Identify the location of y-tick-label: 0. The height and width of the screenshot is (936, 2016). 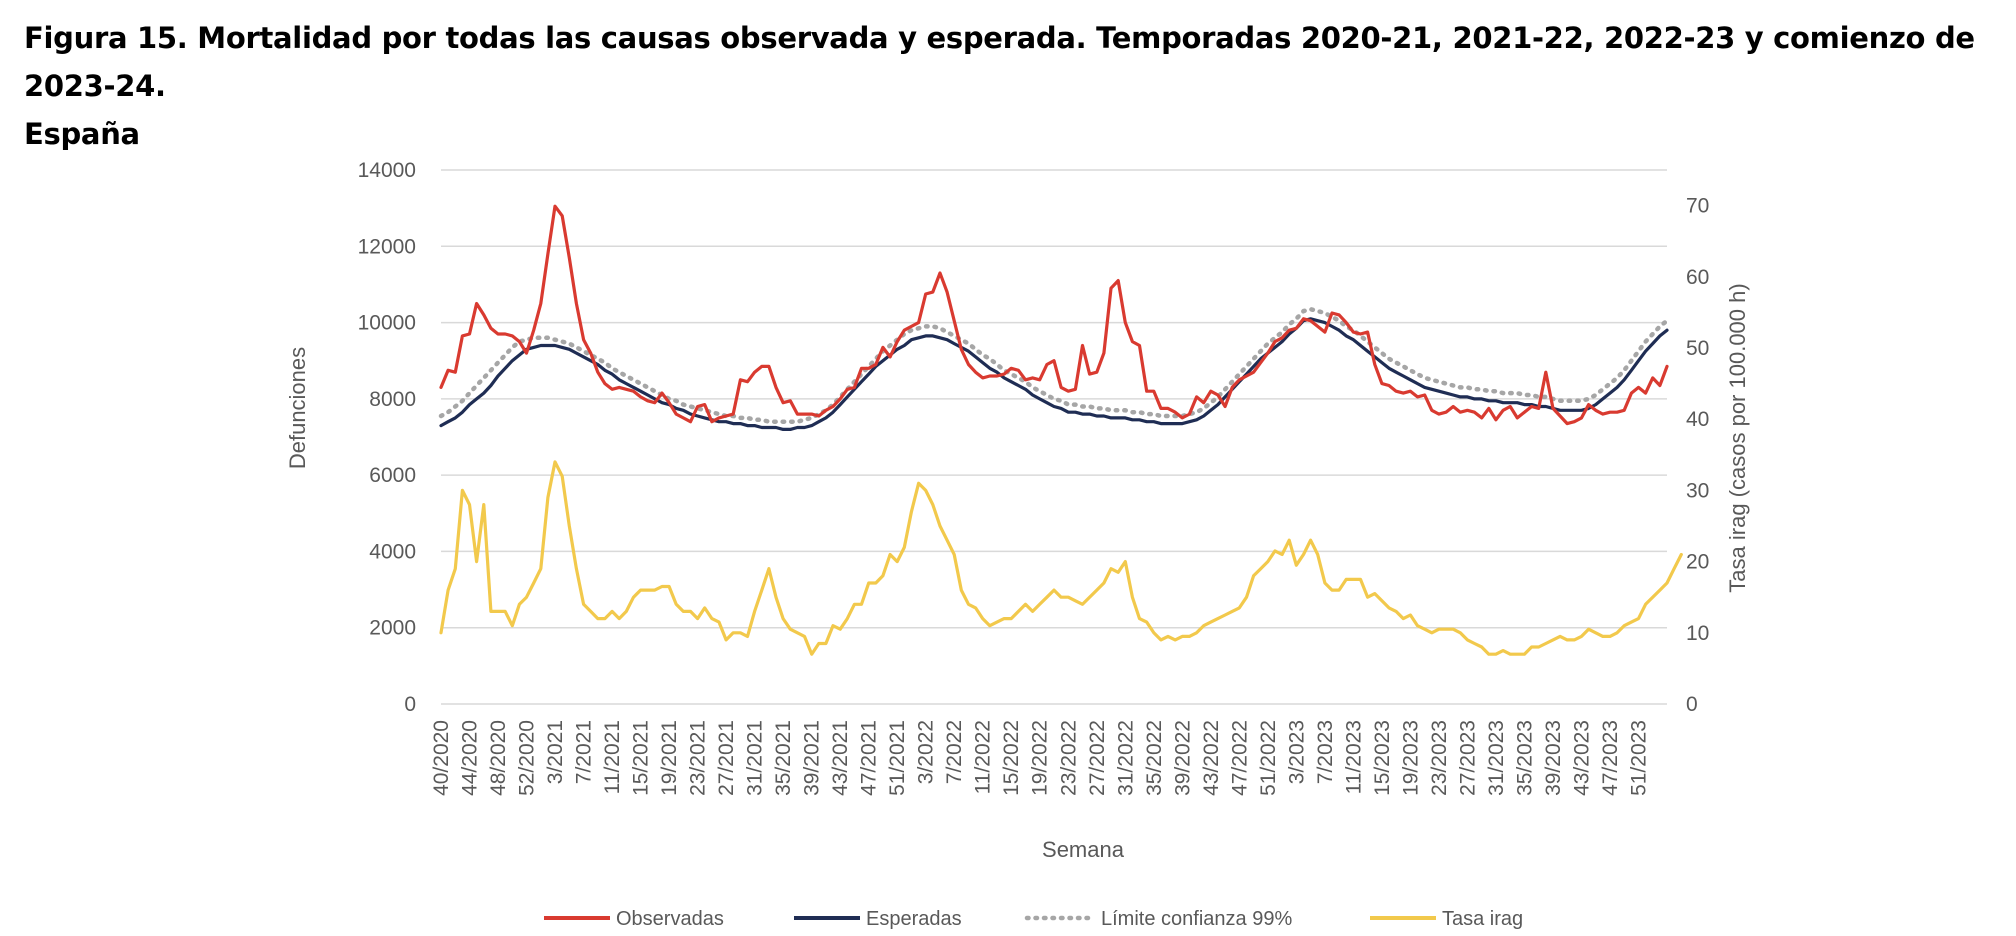
(410, 704).